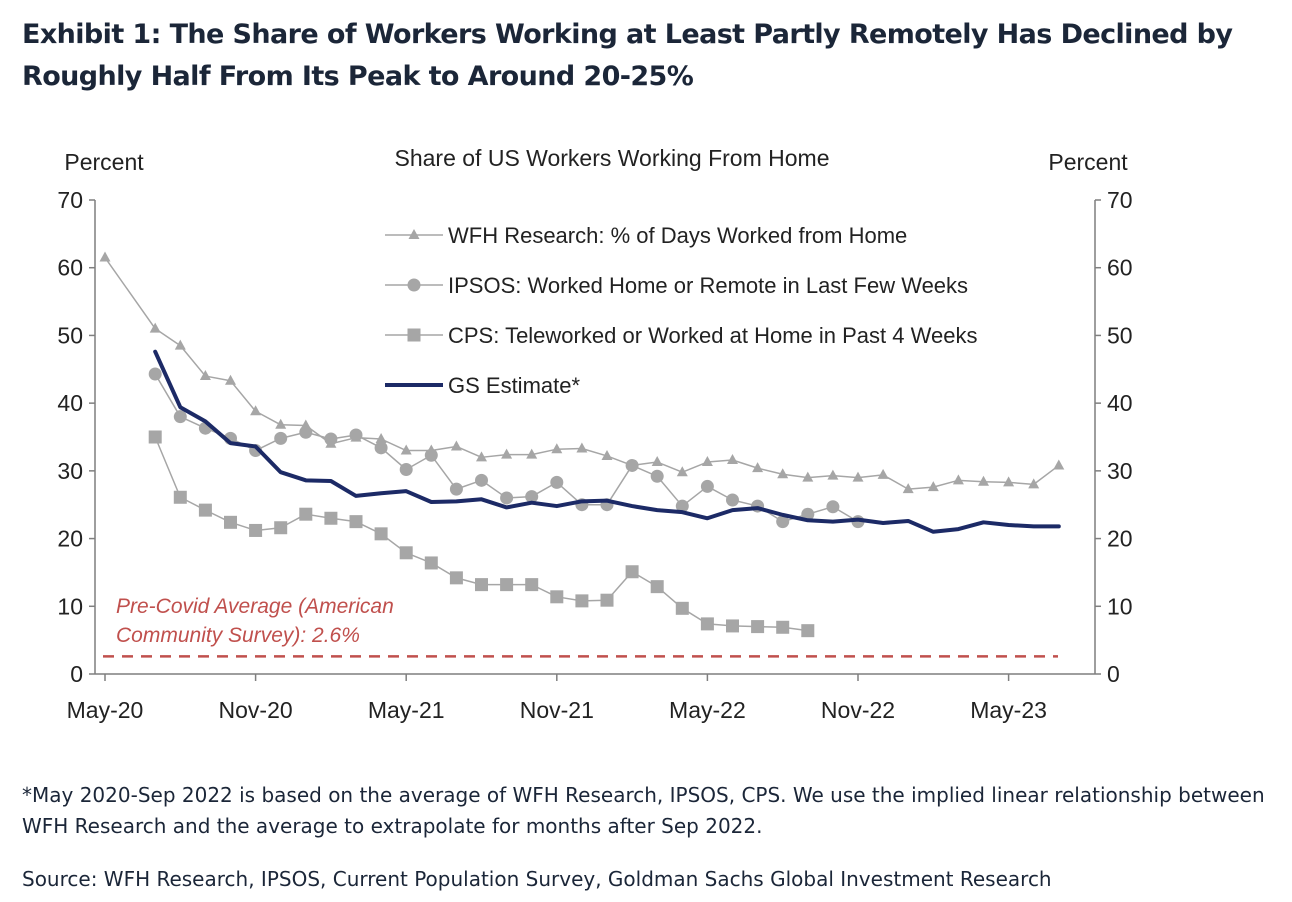 This screenshot has width=1292, height=902. Describe the element at coordinates (1120, 268) in the screenshot. I see `right-y-tick-label: 60` at that location.